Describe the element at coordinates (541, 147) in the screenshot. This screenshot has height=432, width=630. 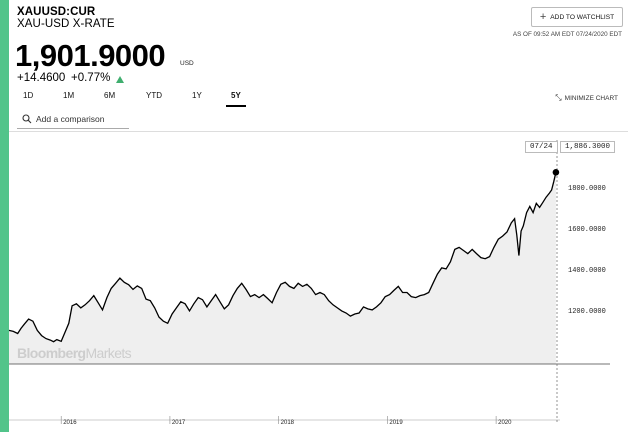
I see `crosshair-date-label: 07/24` at that location.